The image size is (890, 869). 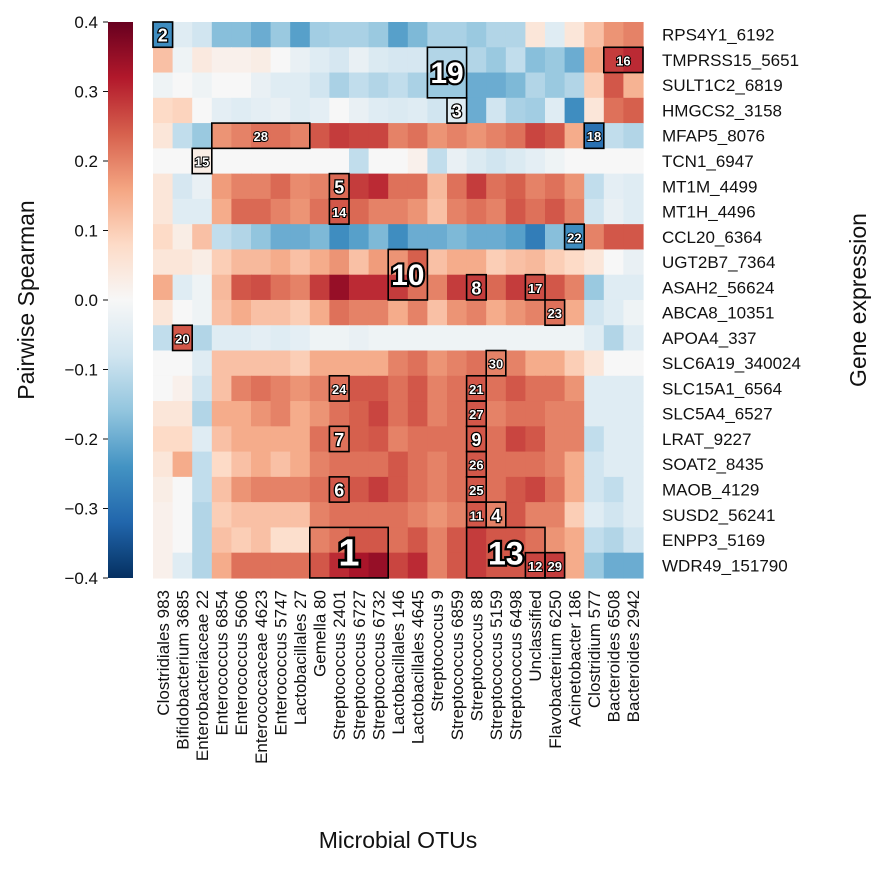 What do you see at coordinates (81, 578) in the screenshot?
I see `colorbar-tick-label: −0.4` at bounding box center [81, 578].